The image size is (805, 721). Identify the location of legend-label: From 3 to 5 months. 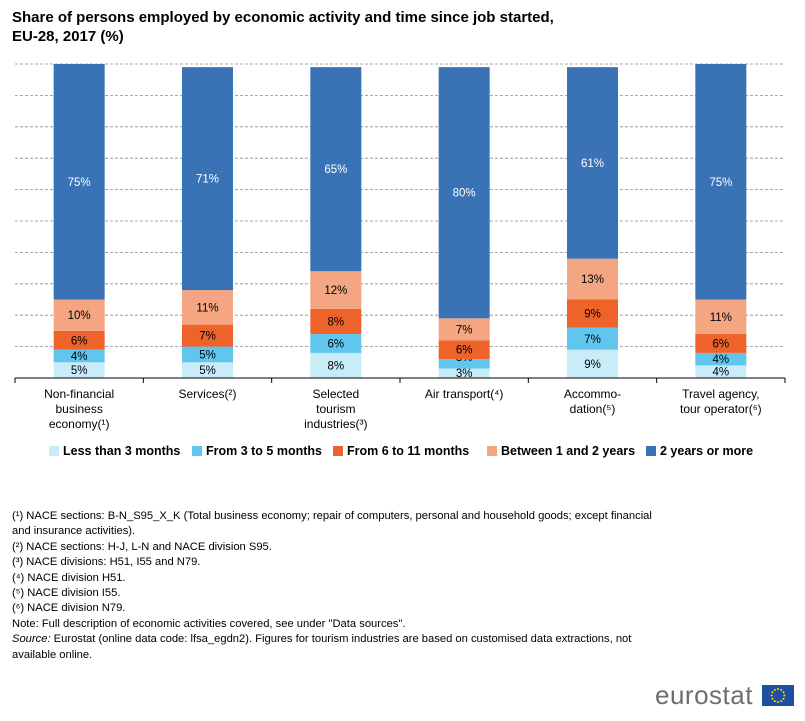
(264, 451).